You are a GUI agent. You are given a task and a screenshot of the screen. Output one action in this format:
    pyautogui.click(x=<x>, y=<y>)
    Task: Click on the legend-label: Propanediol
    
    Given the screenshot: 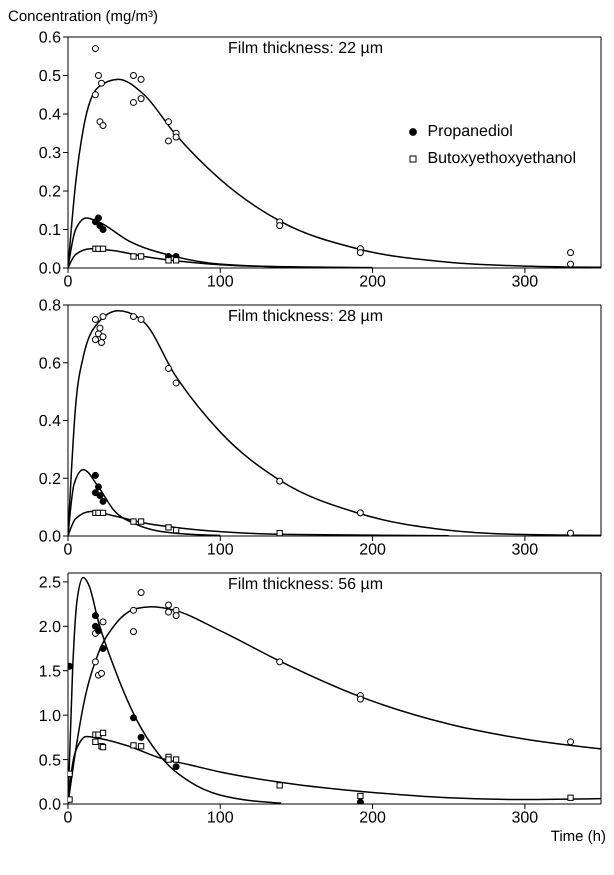 What is the action you would take?
    pyautogui.click(x=470, y=131)
    